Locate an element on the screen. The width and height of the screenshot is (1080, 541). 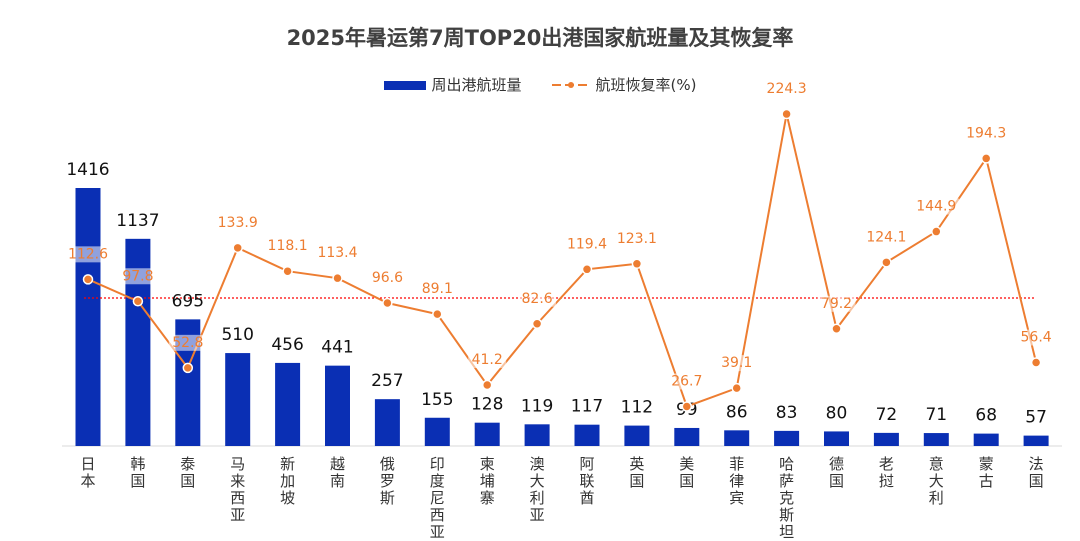
rate-label: 119.4 is located at coordinates (587, 244).